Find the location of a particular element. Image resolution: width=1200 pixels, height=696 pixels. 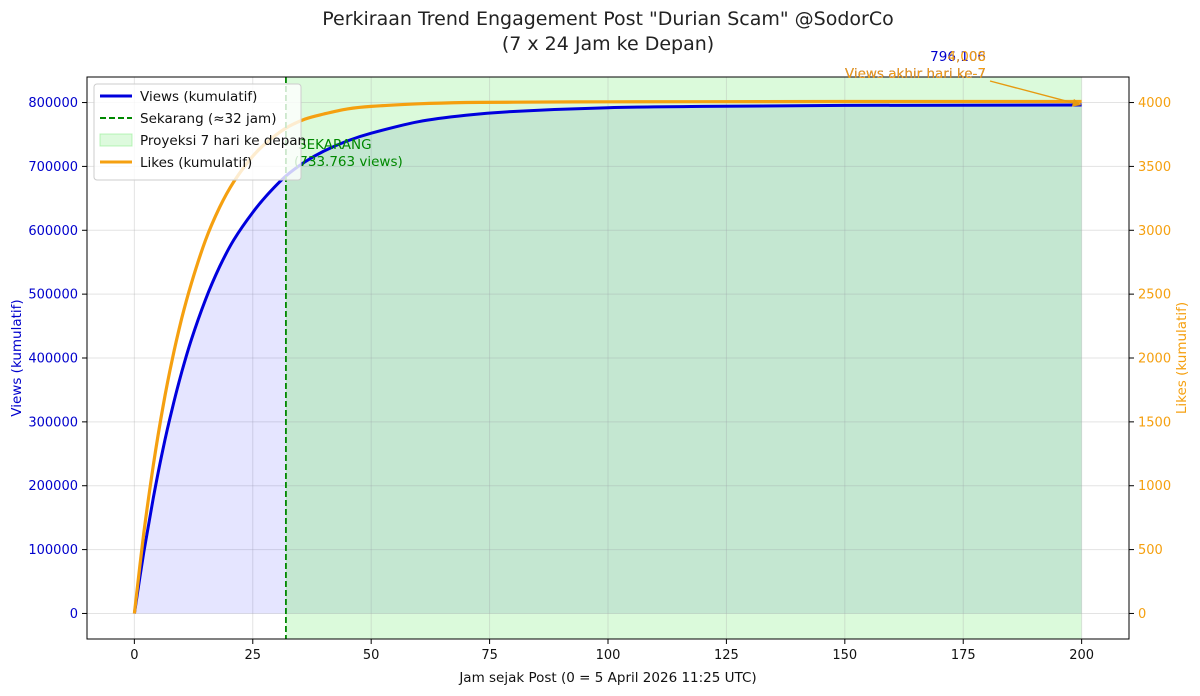

x-tick-label: 200 is located at coordinates (1081, 655).